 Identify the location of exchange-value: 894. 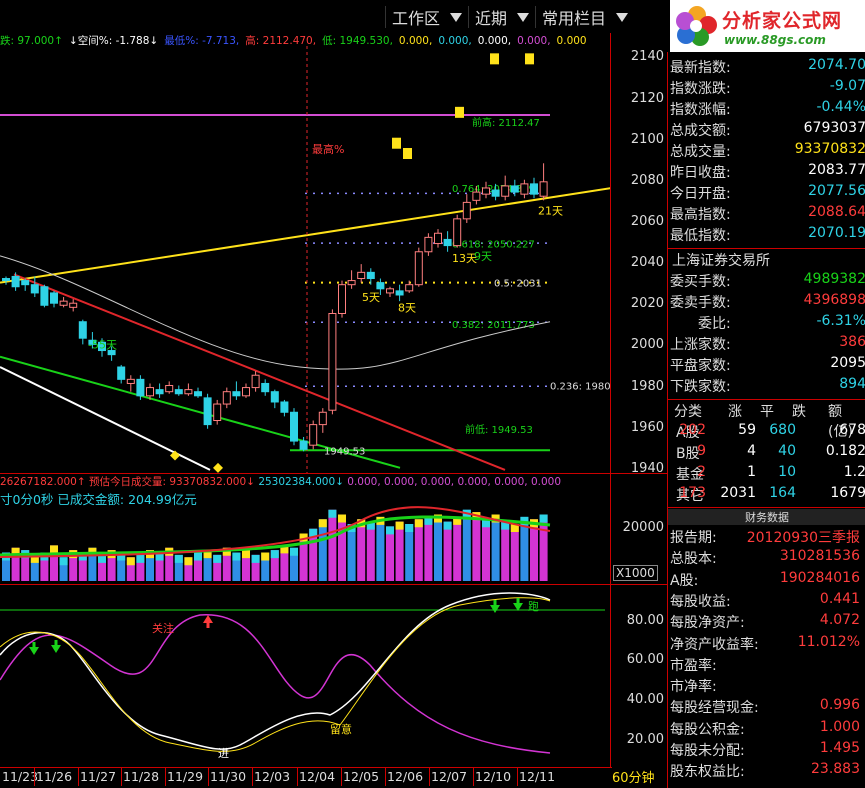
(852, 384).